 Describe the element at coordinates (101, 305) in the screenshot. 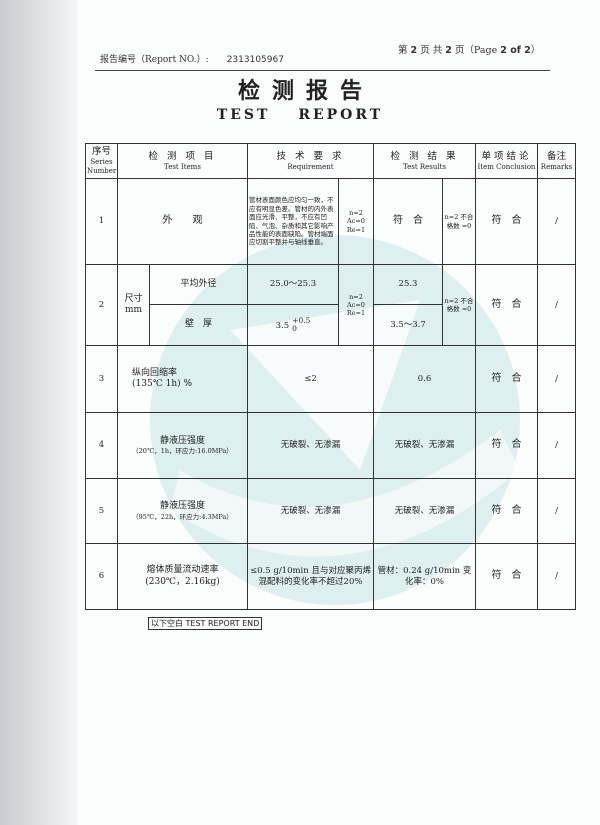

I see `row-number: 2` at that location.